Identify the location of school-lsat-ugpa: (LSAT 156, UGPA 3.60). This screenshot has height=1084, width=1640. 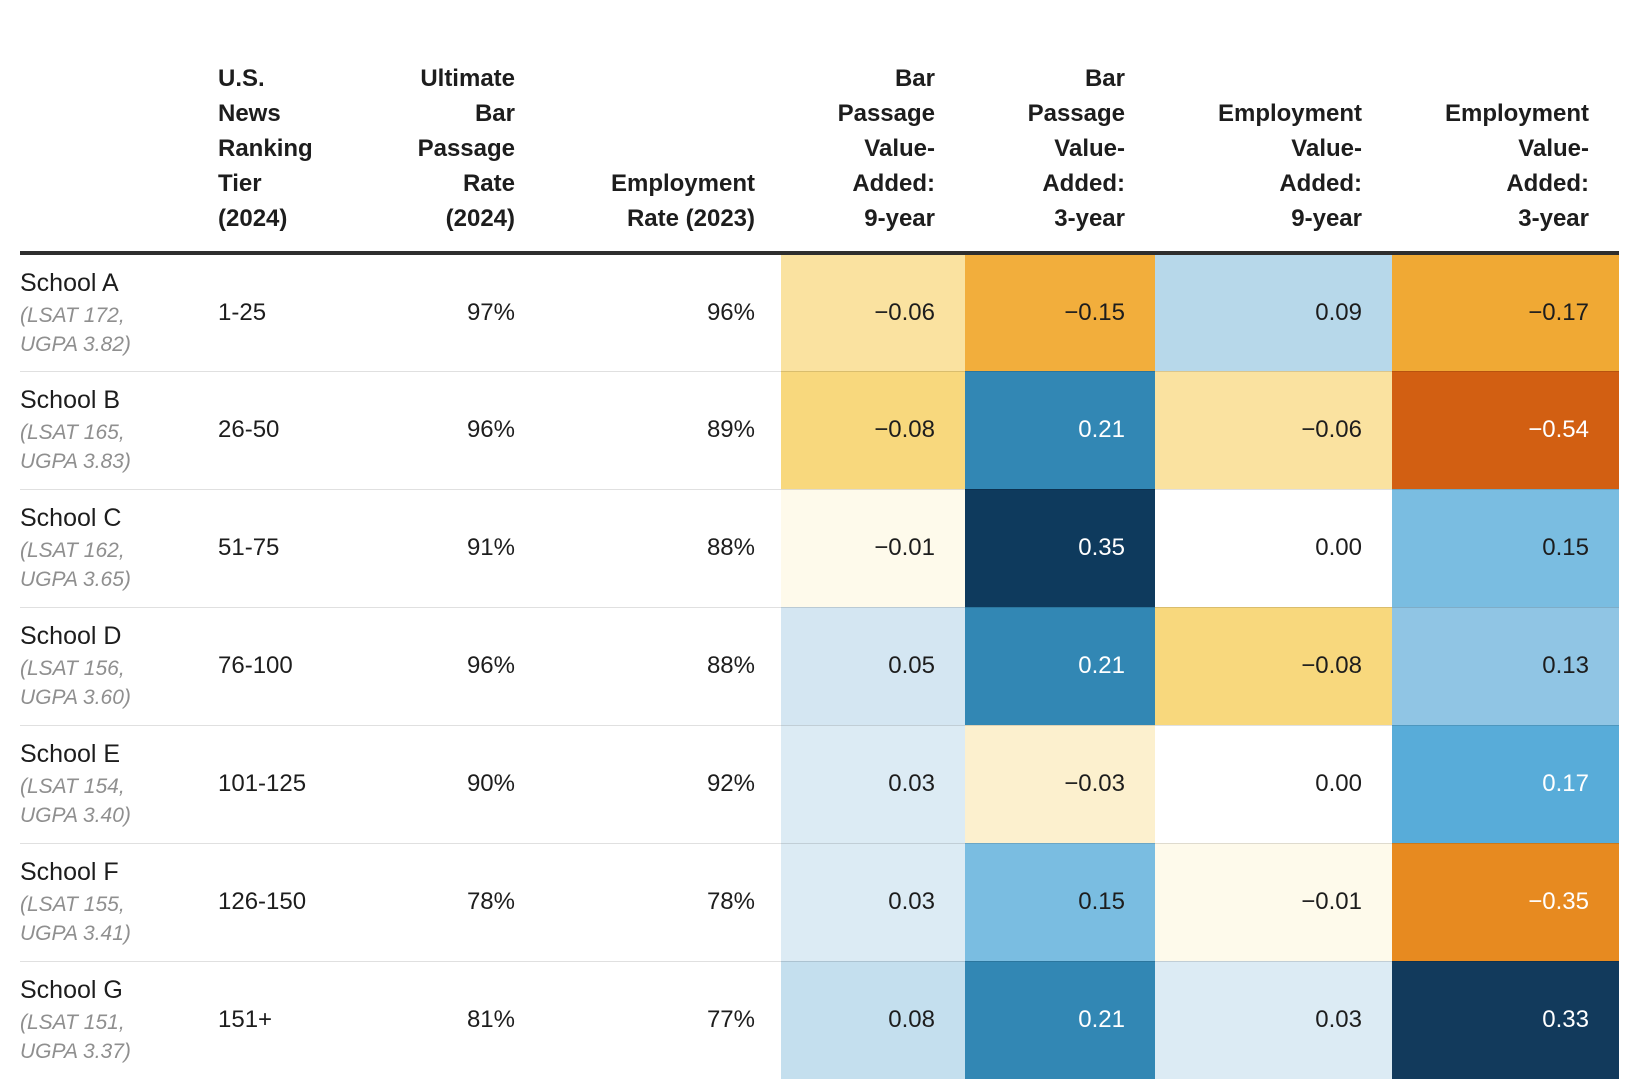
(75, 682).